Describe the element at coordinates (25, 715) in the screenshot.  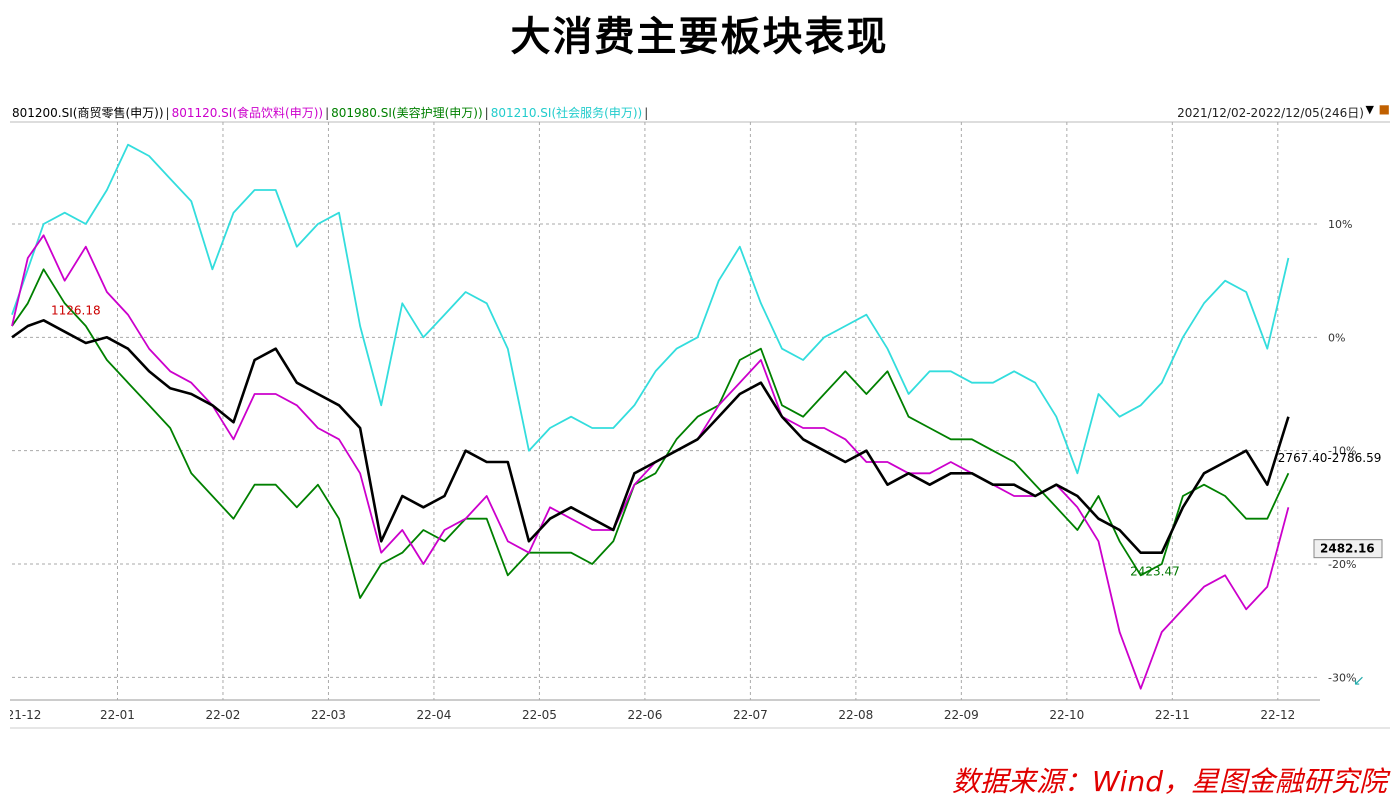
I see `x-tick-label: 21-12` at that location.